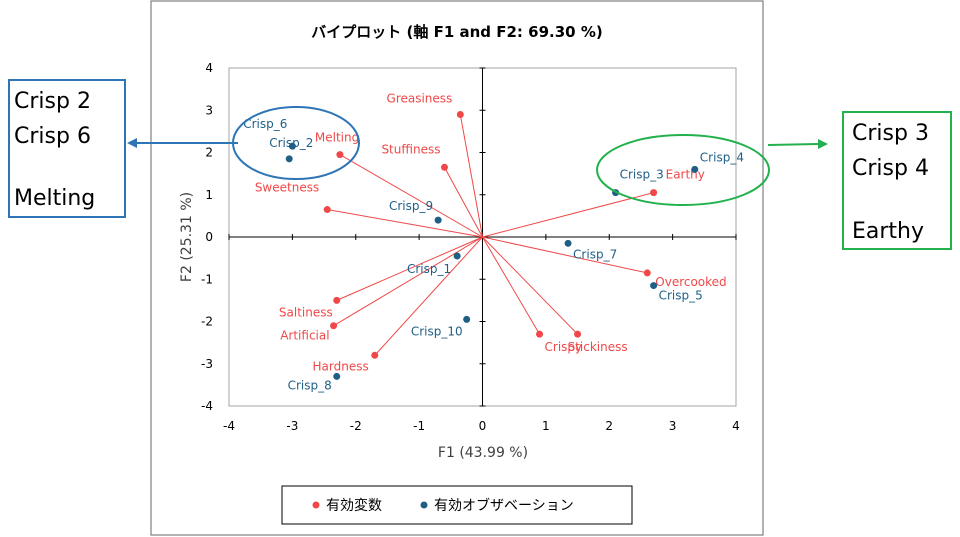 The height and width of the screenshot is (537, 960). What do you see at coordinates (424, 505) in the screenshot?
I see `legend-marker-observations` at bounding box center [424, 505].